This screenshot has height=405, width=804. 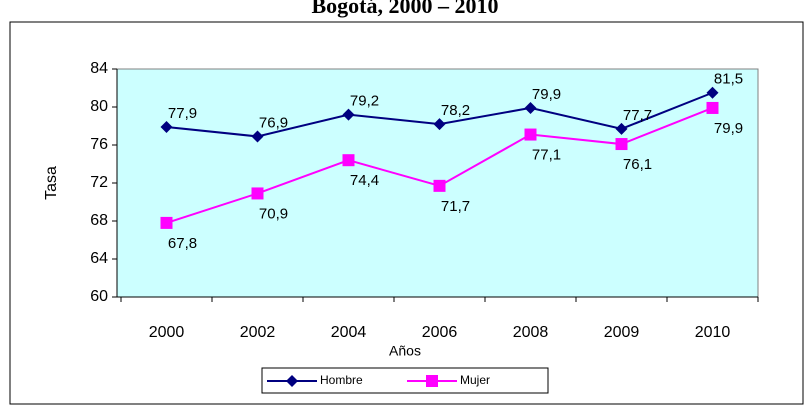 What do you see at coordinates (405, 351) in the screenshot?
I see `x-axis-label: Años` at bounding box center [405, 351].